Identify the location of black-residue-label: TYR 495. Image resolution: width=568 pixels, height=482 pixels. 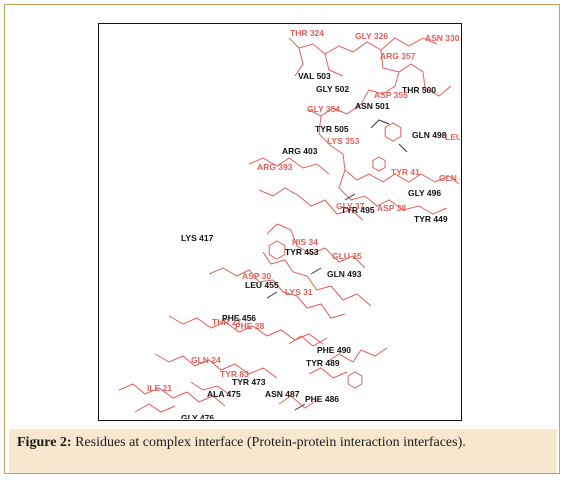
(358, 210).